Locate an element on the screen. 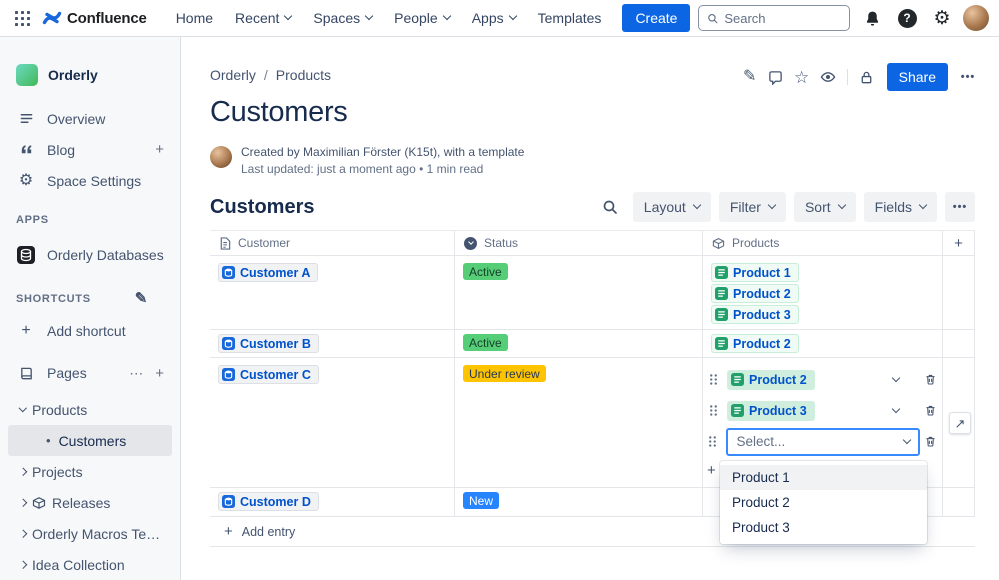  customer-chip: Customer D is located at coordinates (268, 501).